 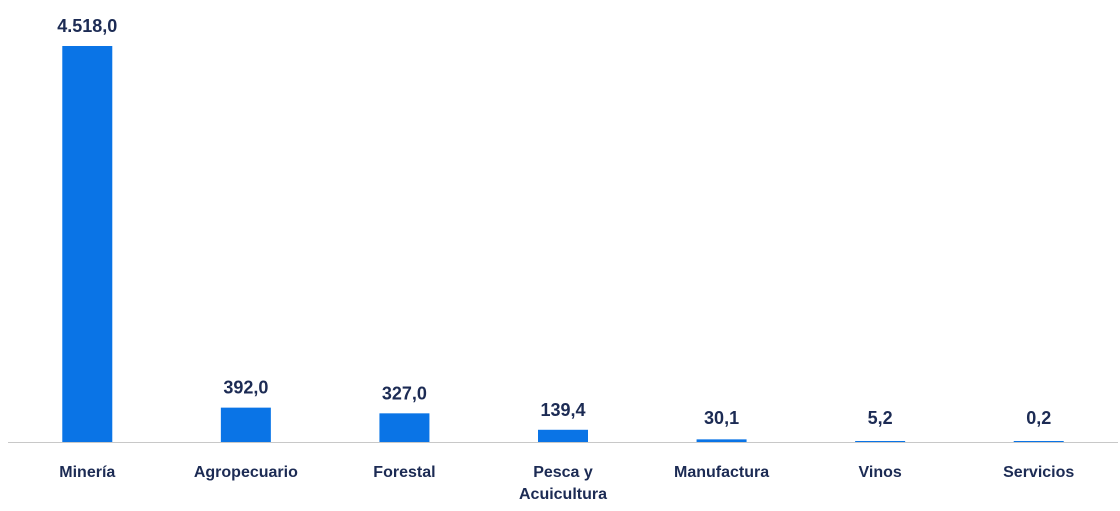 What do you see at coordinates (87, 26) in the screenshot?
I see `value-label-0: 4.518,0` at bounding box center [87, 26].